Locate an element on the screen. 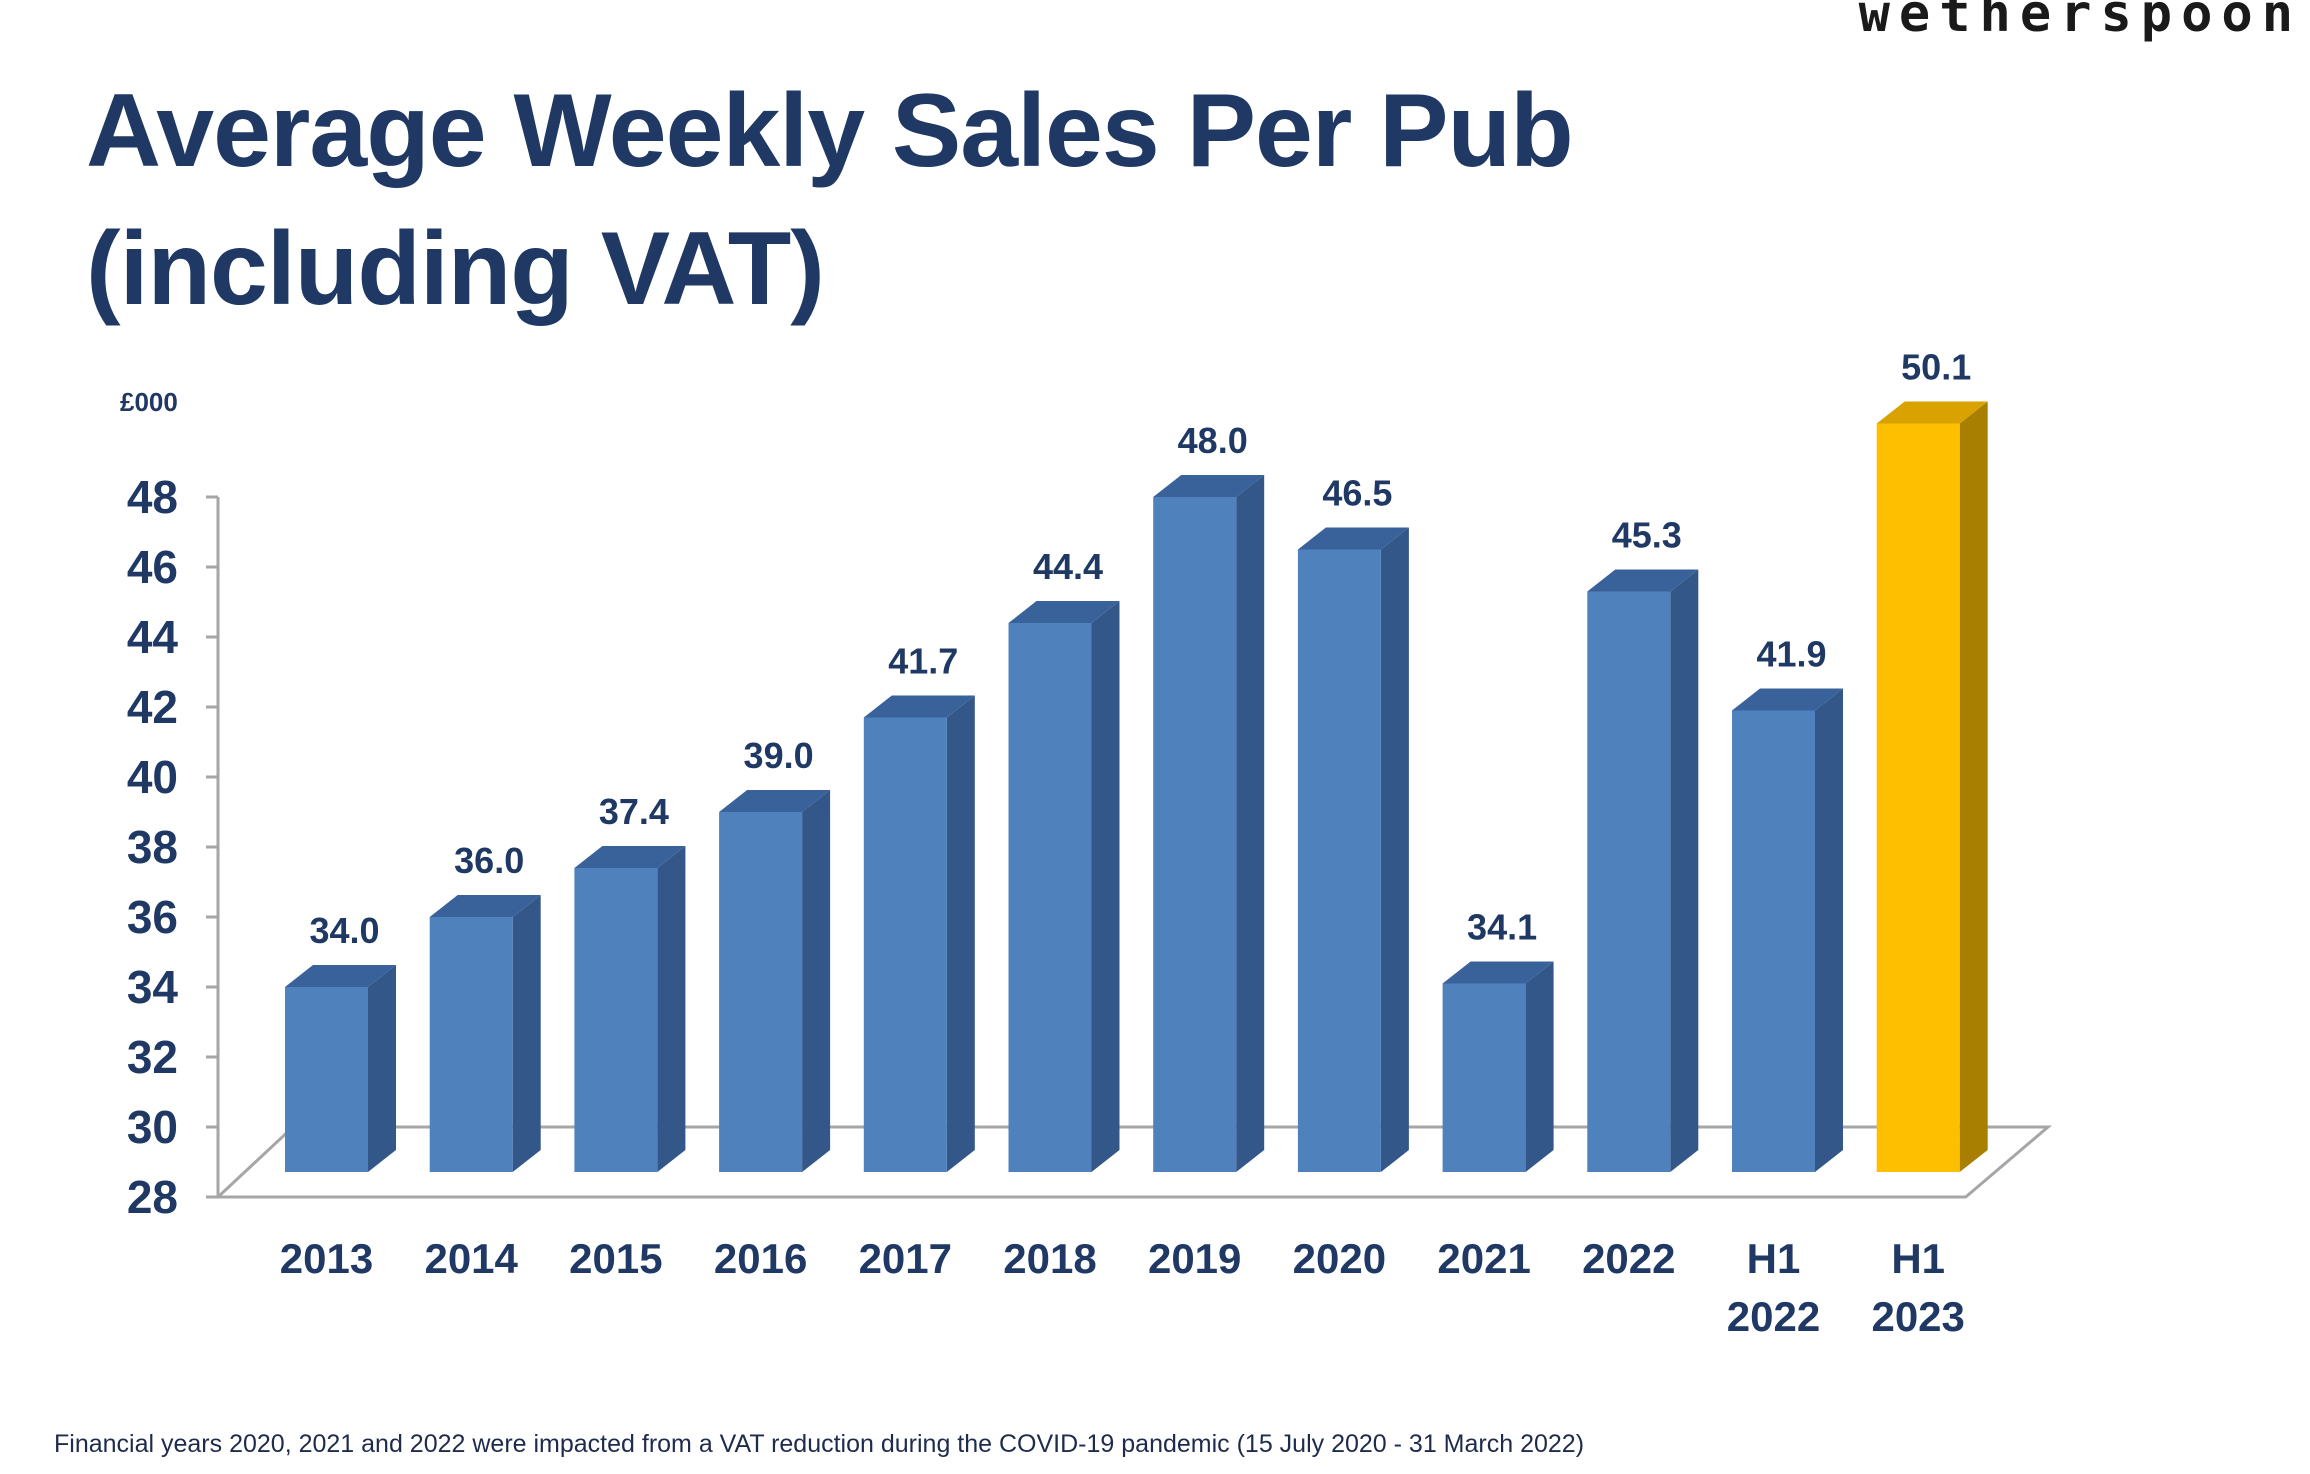 The image size is (2310, 1474). y-tick-label: 42 is located at coordinates (152, 707).